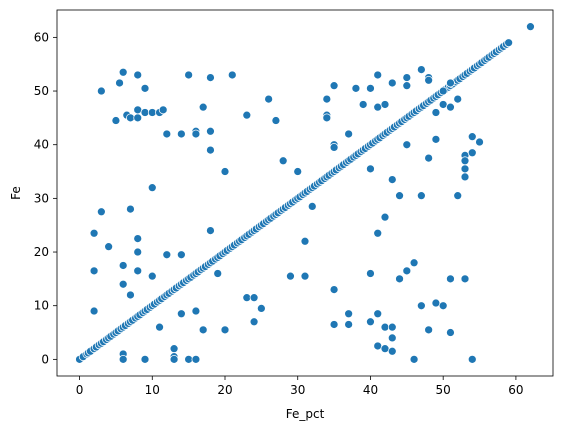  I want to click on x-tick-label: 30, so click(297, 390).